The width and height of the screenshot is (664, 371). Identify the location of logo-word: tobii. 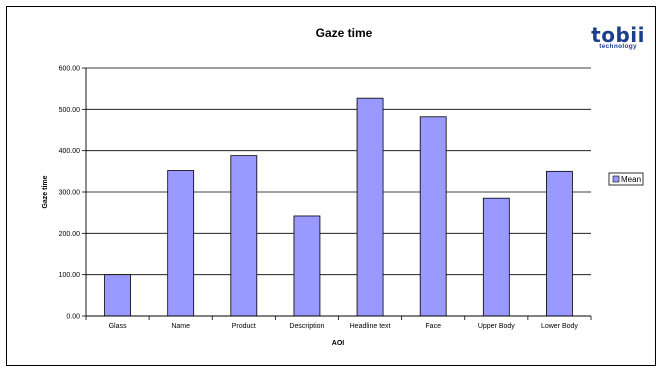
(618, 35).